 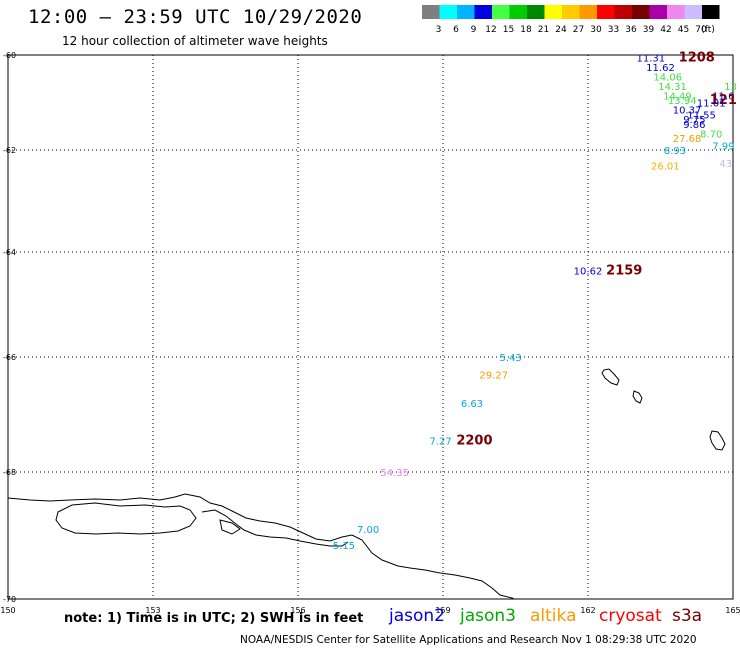 What do you see at coordinates (488, 616) in the screenshot?
I see `legend-jason3: jason3` at bounding box center [488, 616].